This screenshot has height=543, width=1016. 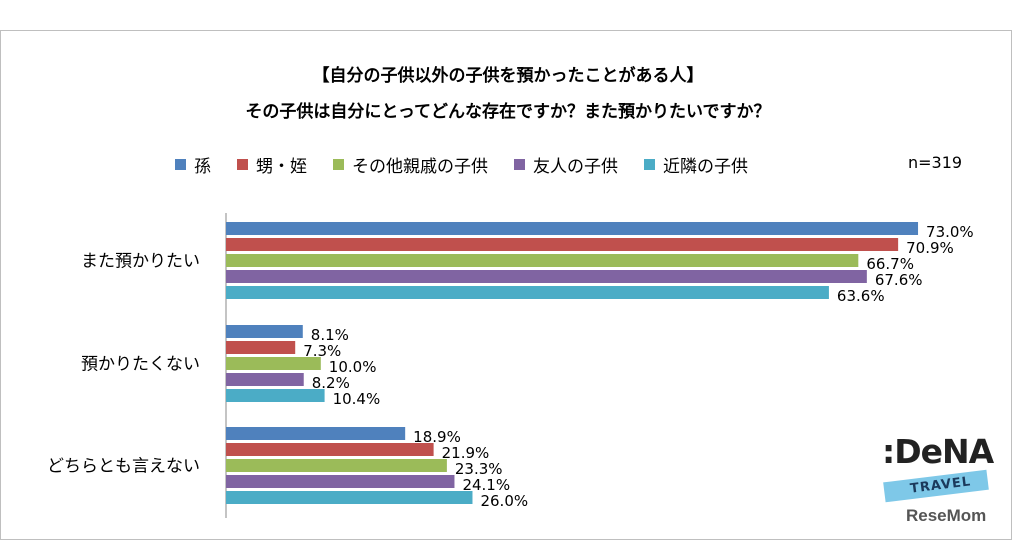 What do you see at coordinates (322, 351) in the screenshot?
I see `data-label: 7.3%` at bounding box center [322, 351].